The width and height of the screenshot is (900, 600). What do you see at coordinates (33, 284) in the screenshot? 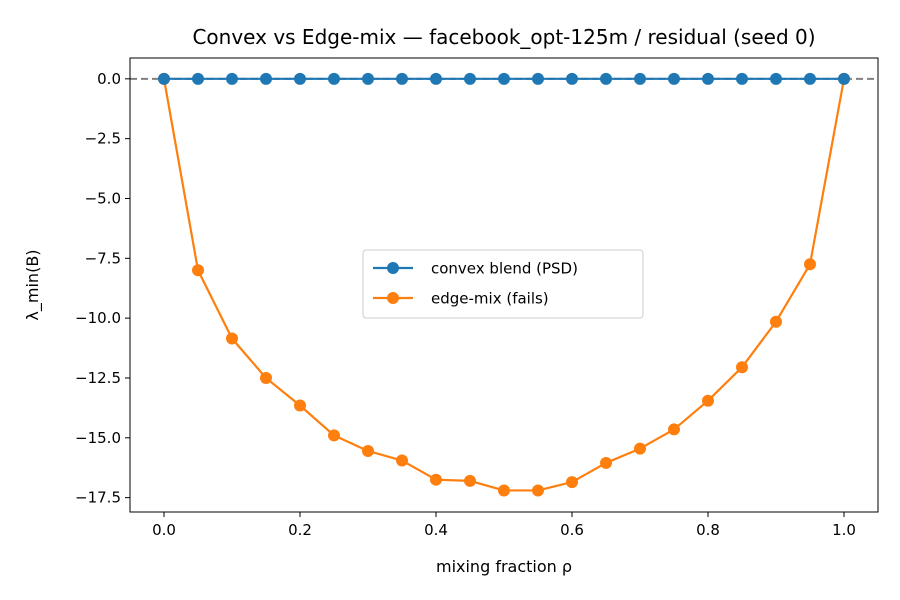
I see `y-axis-label: λ_min(B)` at bounding box center [33, 284].